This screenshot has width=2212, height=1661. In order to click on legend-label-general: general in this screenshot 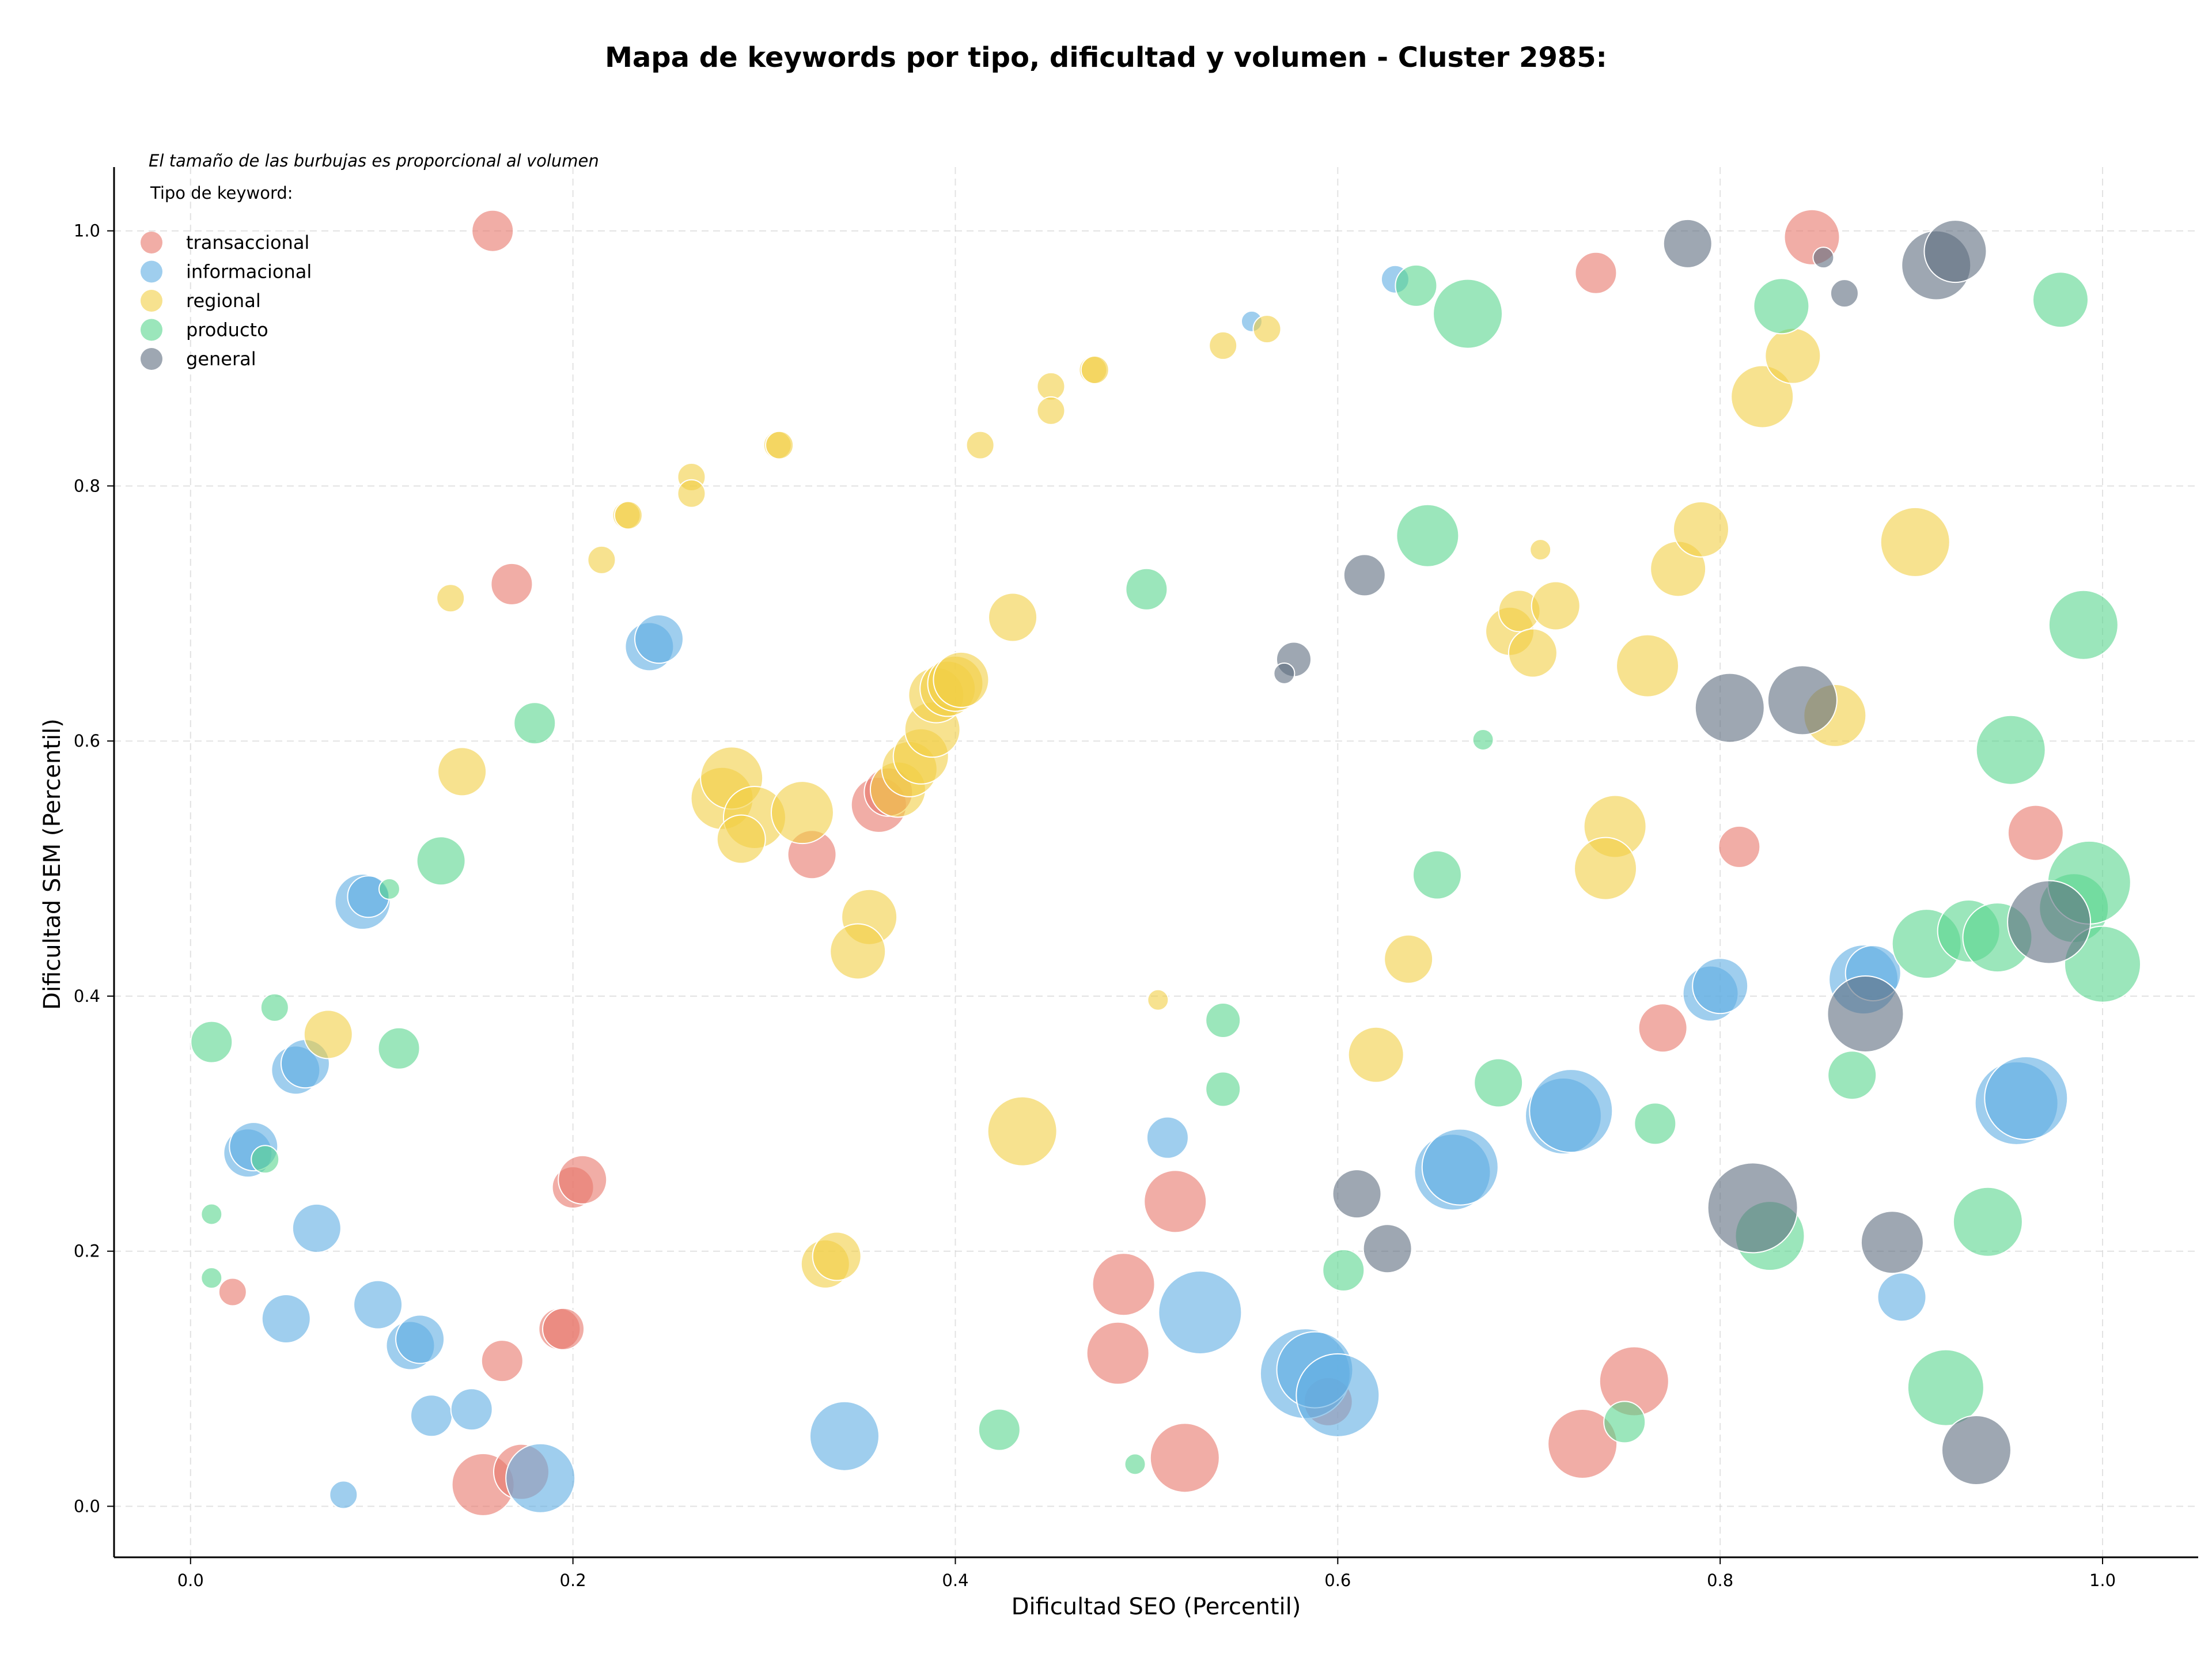, I will do `click(221, 359)`.